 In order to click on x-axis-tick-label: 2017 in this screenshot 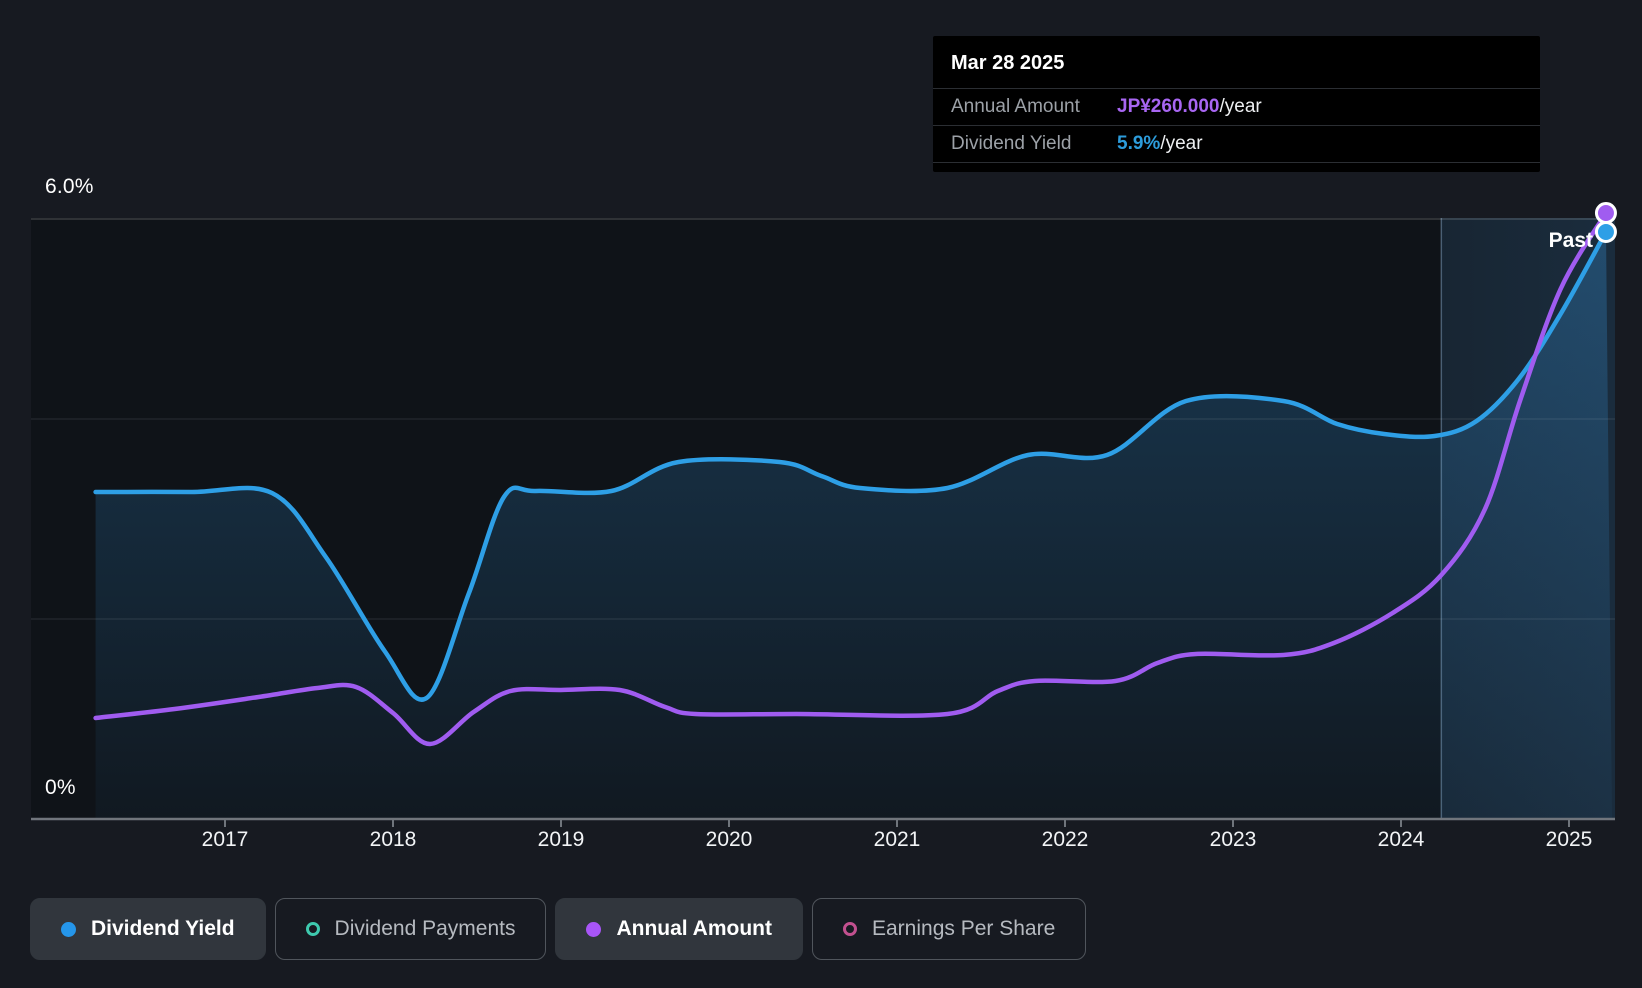, I will do `click(225, 839)`.